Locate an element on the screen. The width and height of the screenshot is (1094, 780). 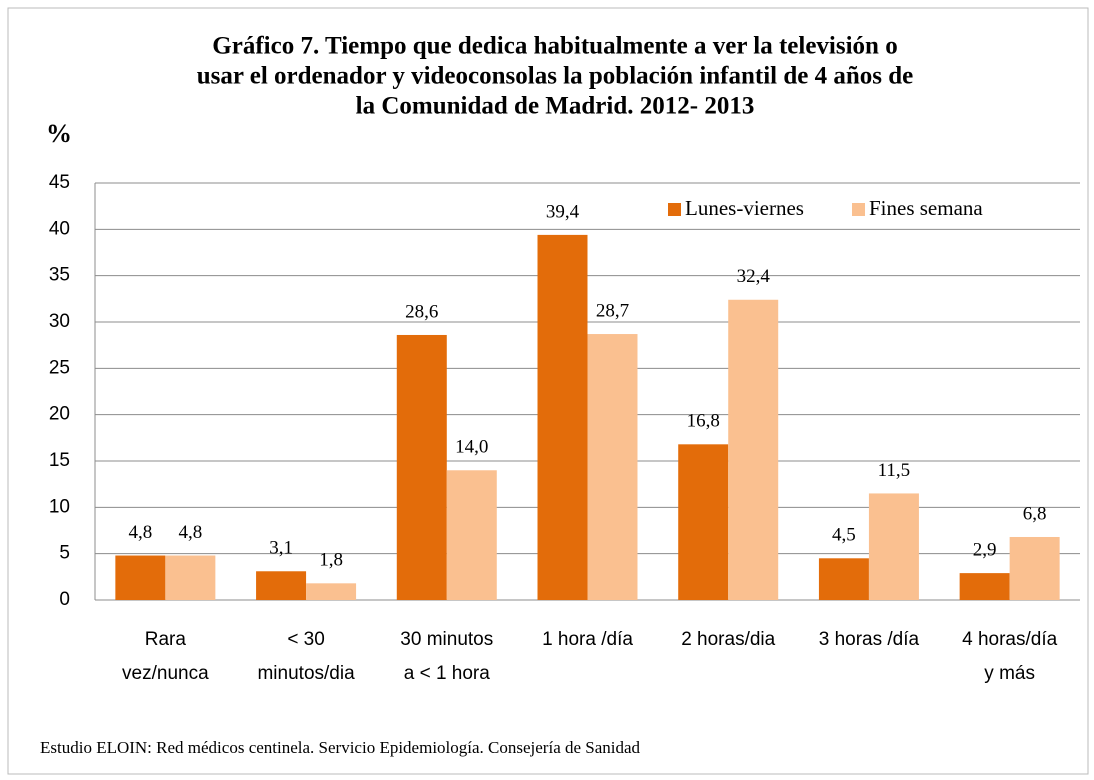
value-label: 28,6 is located at coordinates (421, 311).